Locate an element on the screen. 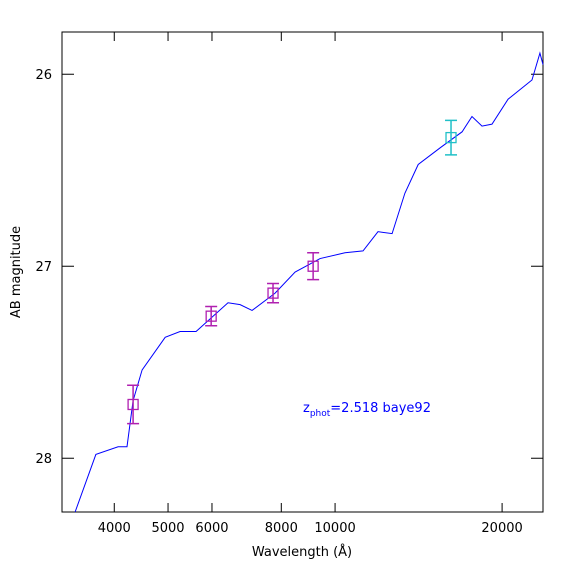  x-tick-label: 10000 is located at coordinates (334, 528).